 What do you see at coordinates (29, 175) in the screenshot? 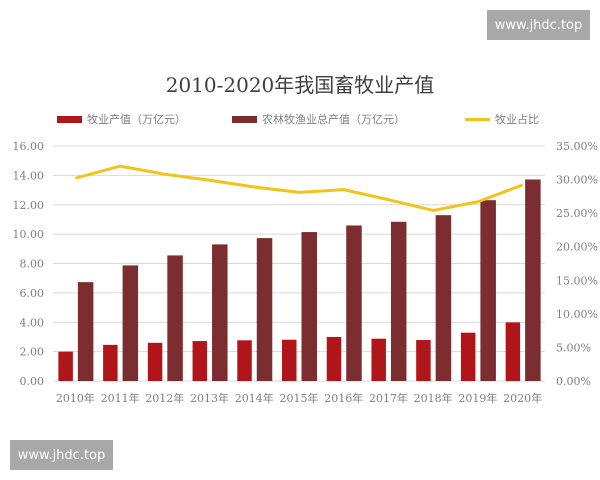
I see `y-tick-label: 14.00` at bounding box center [29, 175].